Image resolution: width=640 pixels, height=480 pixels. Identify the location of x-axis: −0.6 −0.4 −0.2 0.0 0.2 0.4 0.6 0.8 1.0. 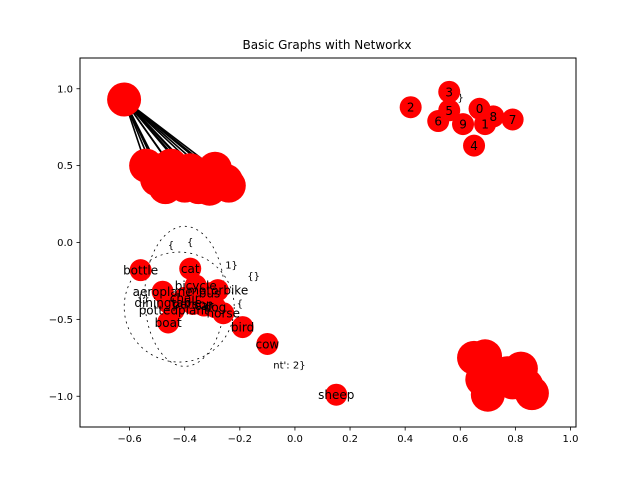
(347, 436).